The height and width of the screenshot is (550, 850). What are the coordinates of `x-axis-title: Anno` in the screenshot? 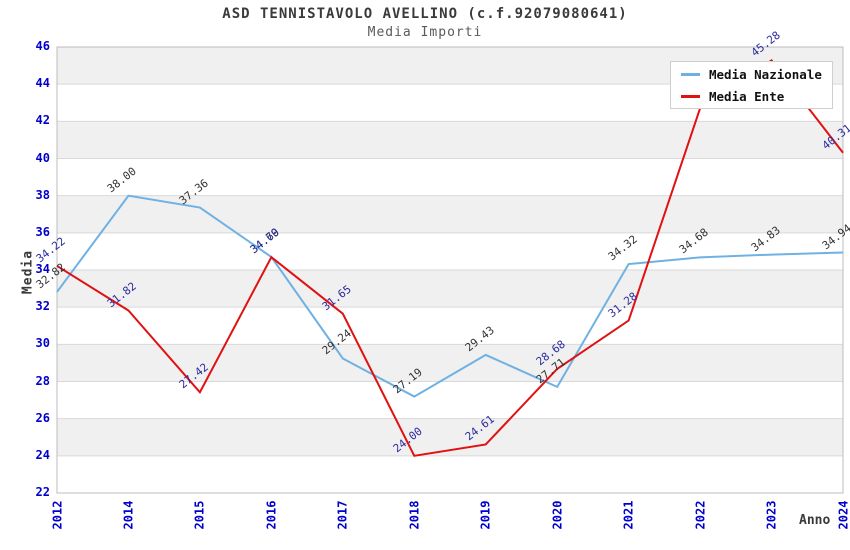 It's located at (815, 520).